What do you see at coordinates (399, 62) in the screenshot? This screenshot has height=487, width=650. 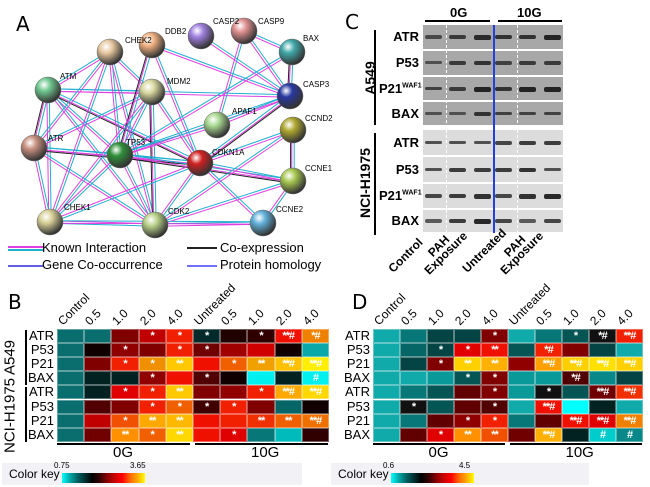 I see `blot-protein-label: P53` at bounding box center [399, 62].